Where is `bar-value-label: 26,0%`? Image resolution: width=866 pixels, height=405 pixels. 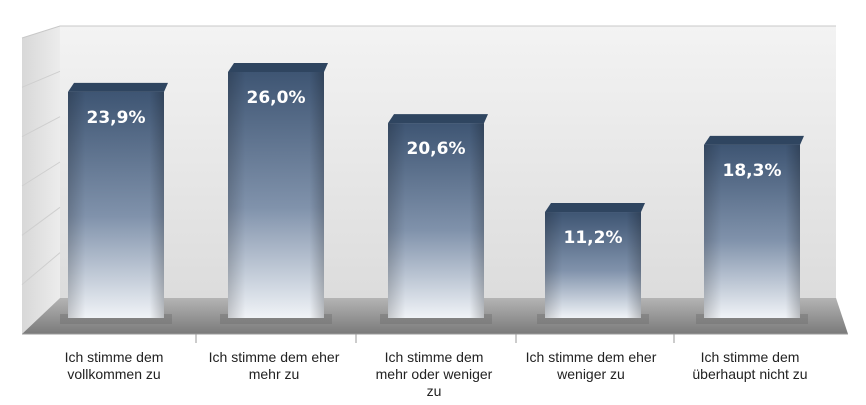 bar-value-label: 26,0% is located at coordinates (276, 98).